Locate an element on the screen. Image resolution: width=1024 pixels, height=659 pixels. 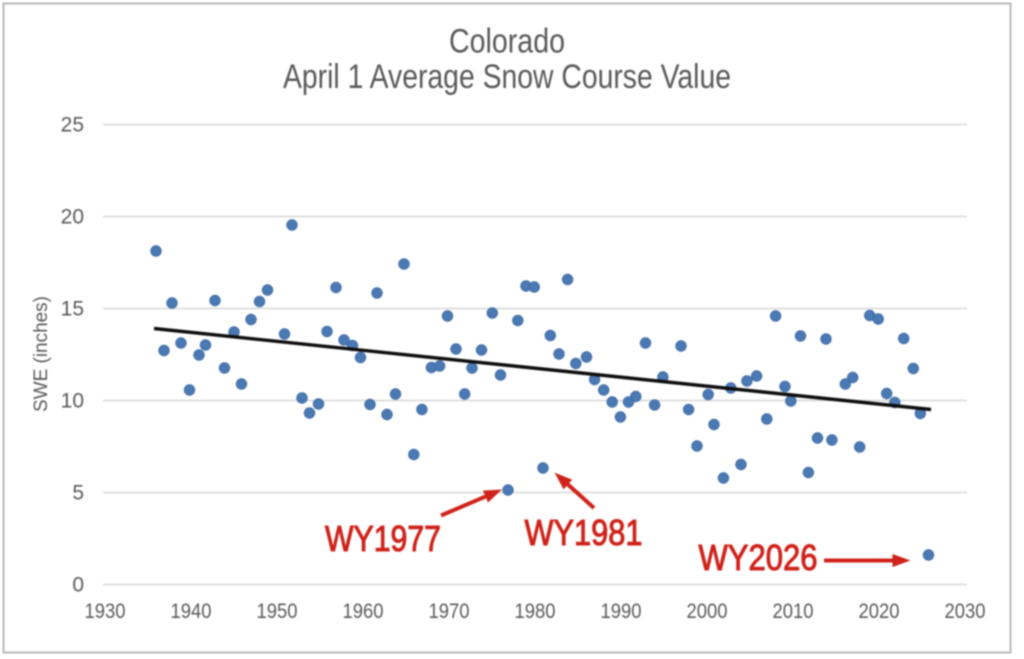
svg-text: Colorado is located at coordinates (507, 42).